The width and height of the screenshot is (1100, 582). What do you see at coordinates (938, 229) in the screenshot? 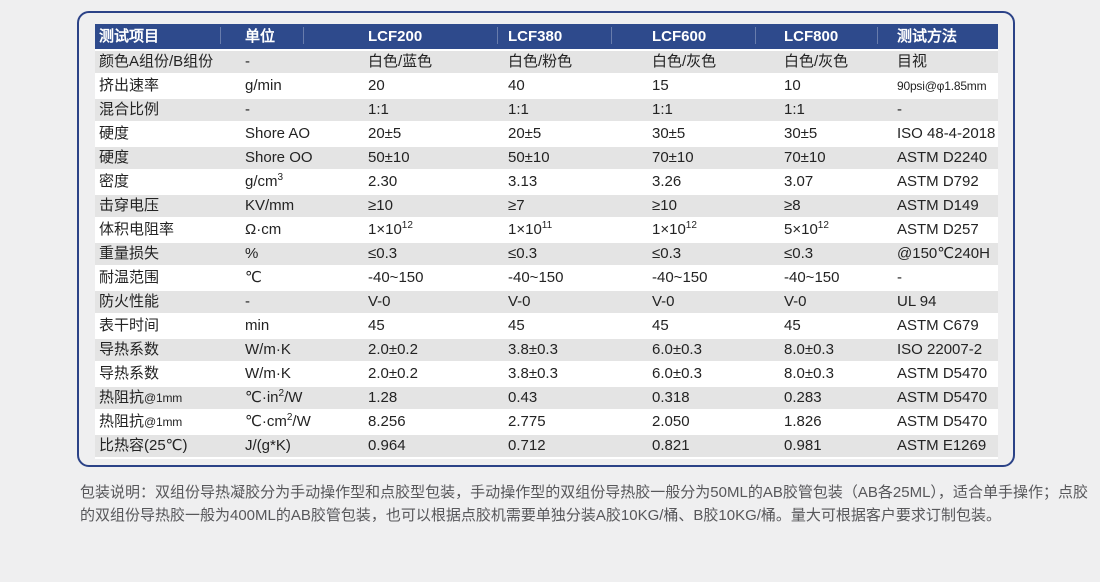
I see `table-cell: ASTM D257` at bounding box center [938, 229].